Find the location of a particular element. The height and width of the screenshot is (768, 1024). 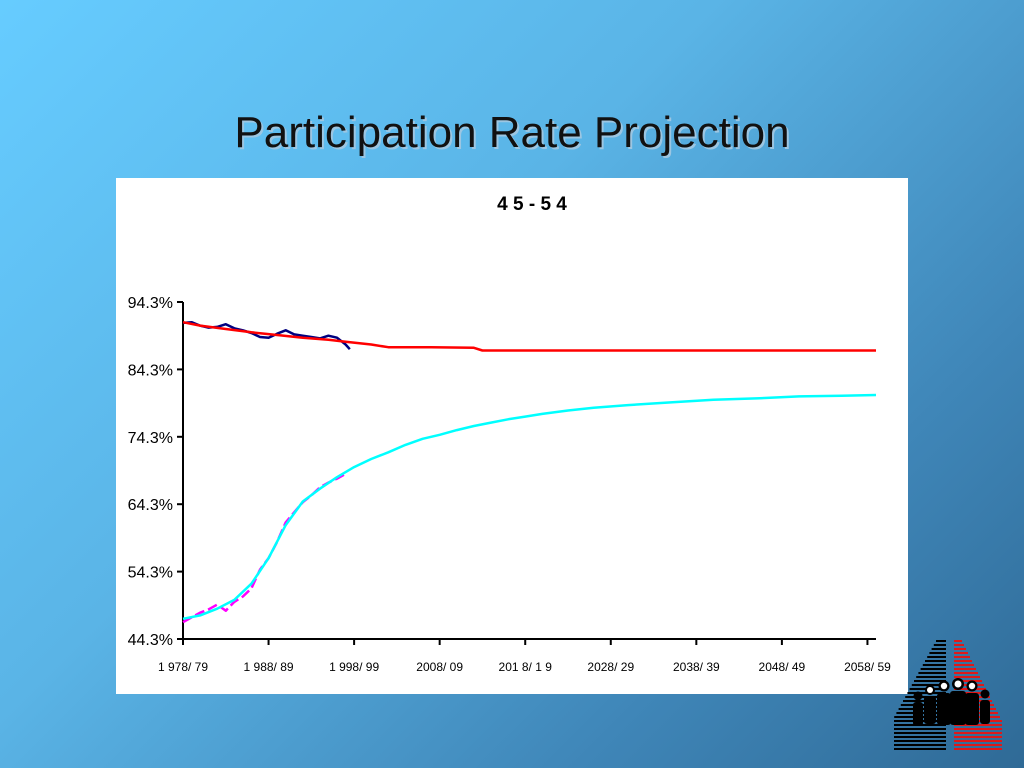

y-tick-label: 54.3% is located at coordinates (150, 573).